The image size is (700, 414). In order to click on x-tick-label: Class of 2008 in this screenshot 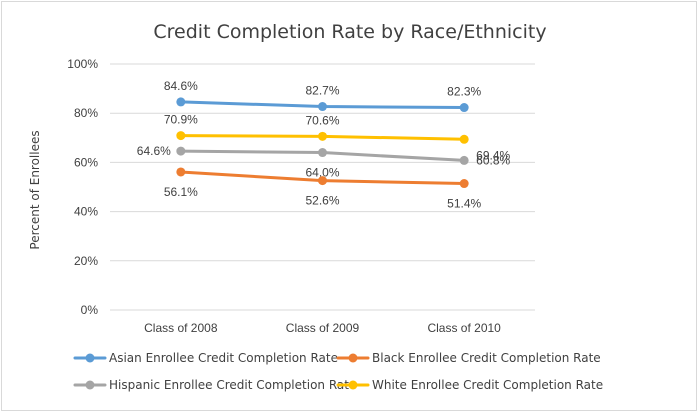, I will do `click(181, 328)`.